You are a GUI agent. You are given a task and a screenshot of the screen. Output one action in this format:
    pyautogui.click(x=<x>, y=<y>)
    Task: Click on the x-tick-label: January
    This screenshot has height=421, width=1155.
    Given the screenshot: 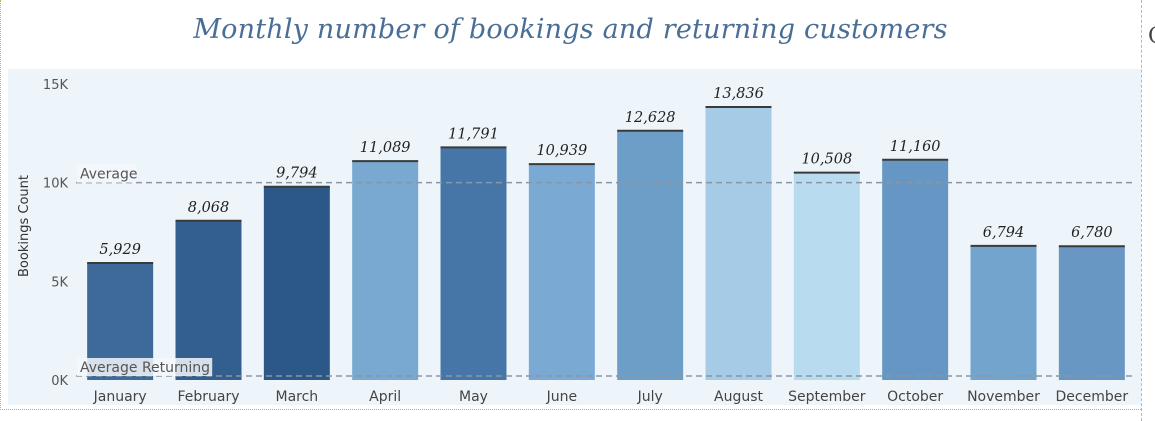 What is the action you would take?
    pyautogui.click(x=120, y=397)
    